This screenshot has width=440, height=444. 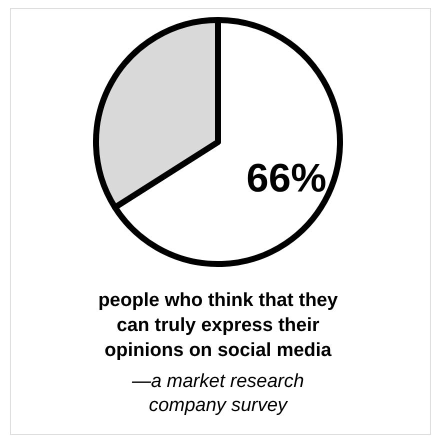 I want to click on text: —a market research company survey, so click(x=217, y=393).